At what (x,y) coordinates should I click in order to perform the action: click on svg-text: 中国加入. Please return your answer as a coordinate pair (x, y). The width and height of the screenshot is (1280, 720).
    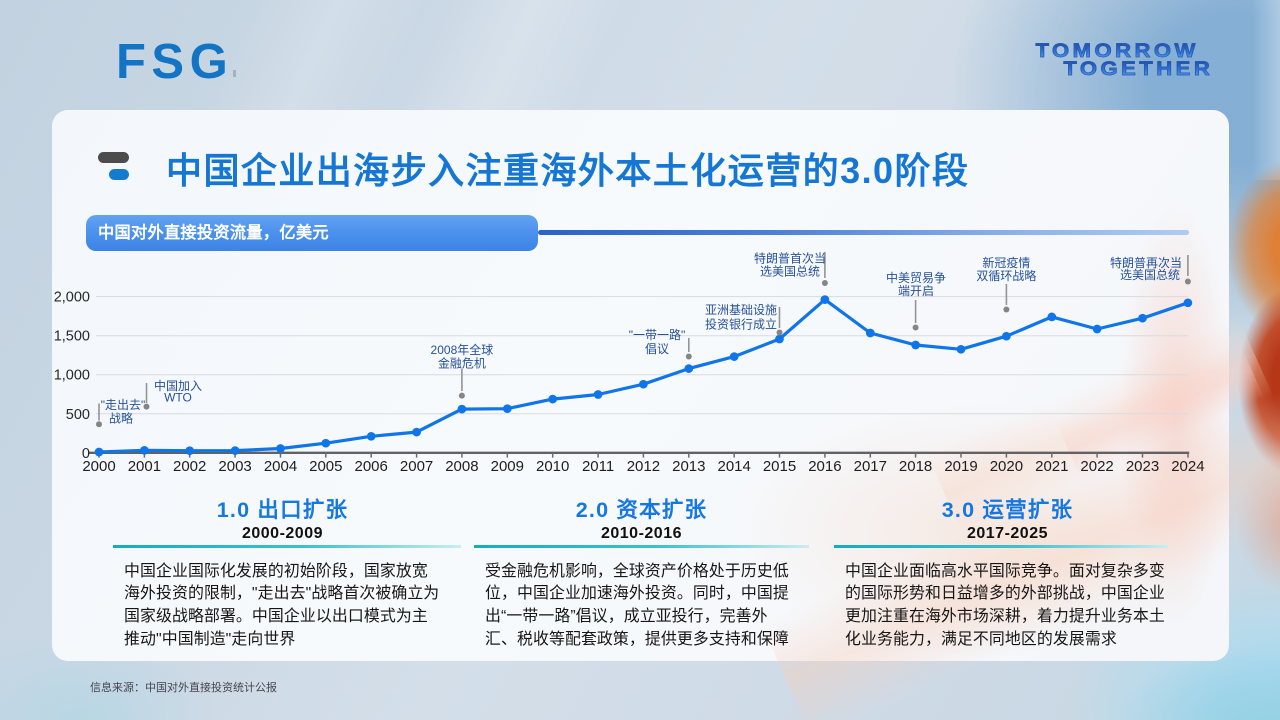
    Looking at the image, I should click on (178, 385).